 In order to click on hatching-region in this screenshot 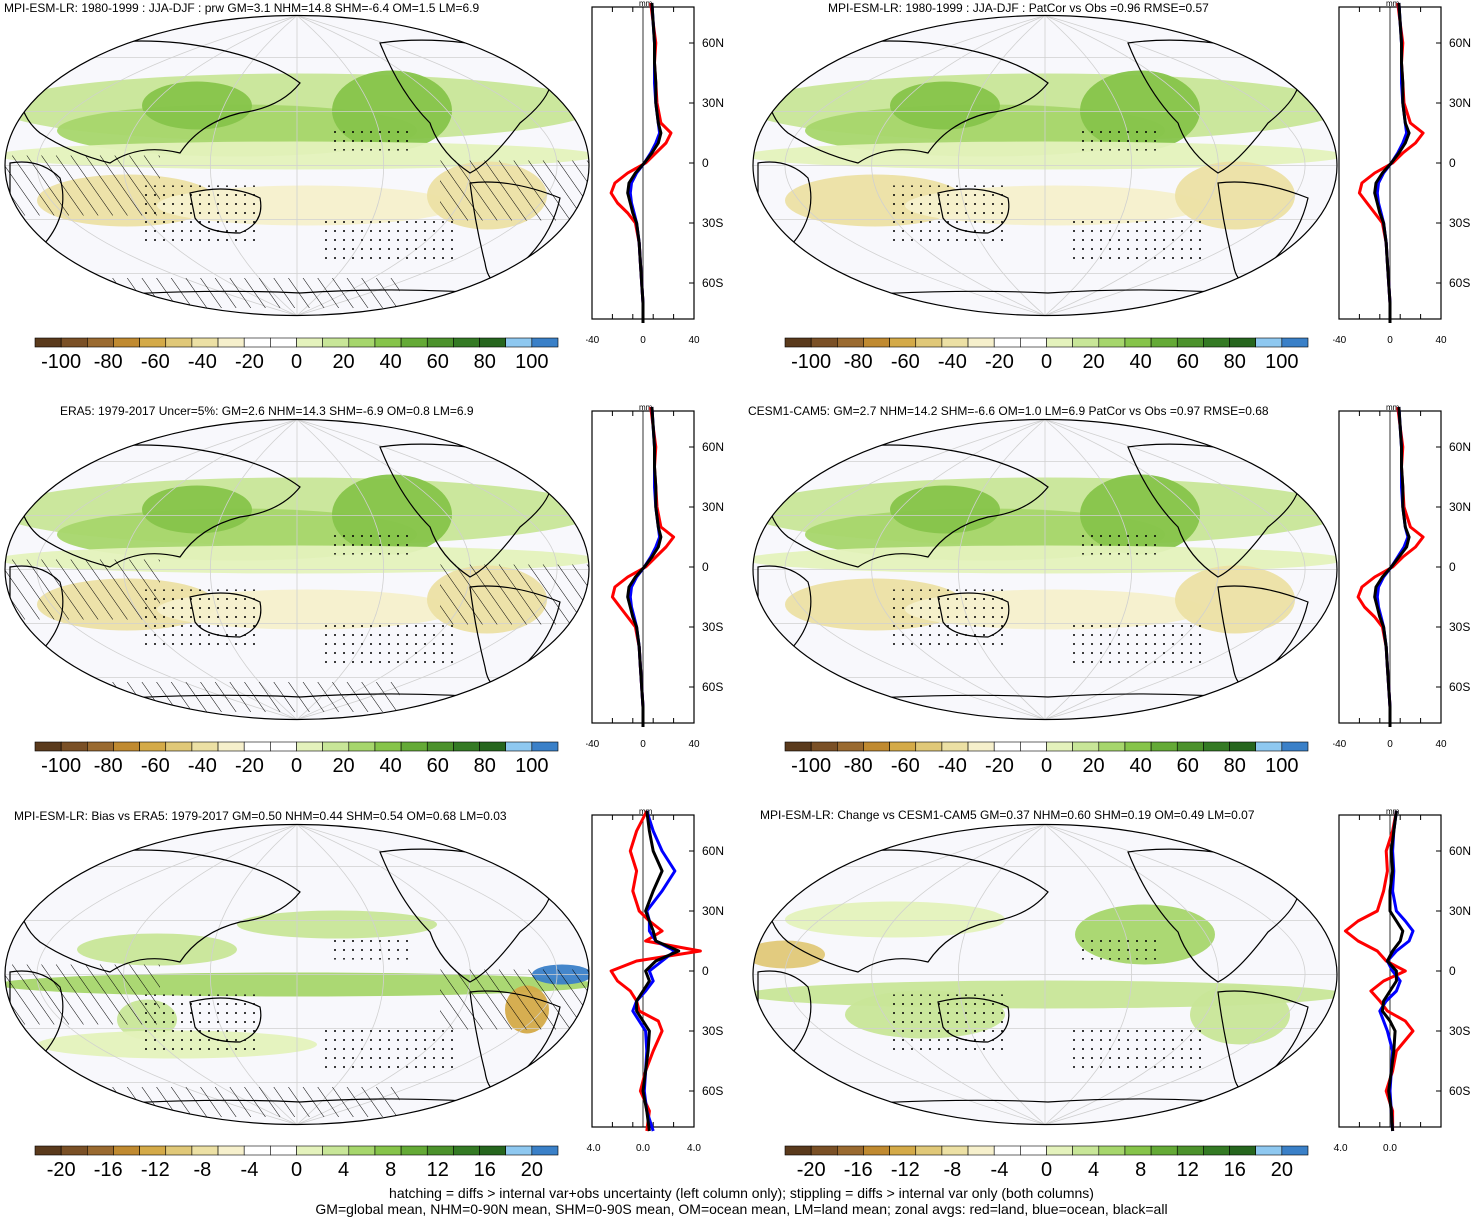, I will do `click(82, 994)`.